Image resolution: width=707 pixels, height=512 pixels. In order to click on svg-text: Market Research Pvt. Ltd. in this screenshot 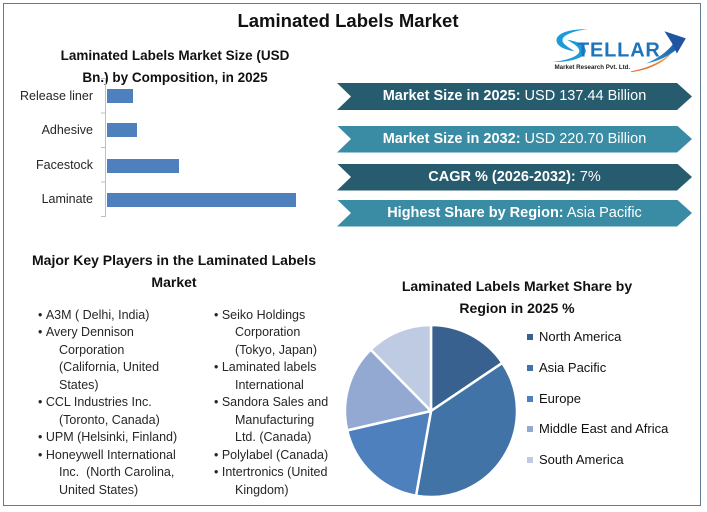, I will do `click(593, 67)`.